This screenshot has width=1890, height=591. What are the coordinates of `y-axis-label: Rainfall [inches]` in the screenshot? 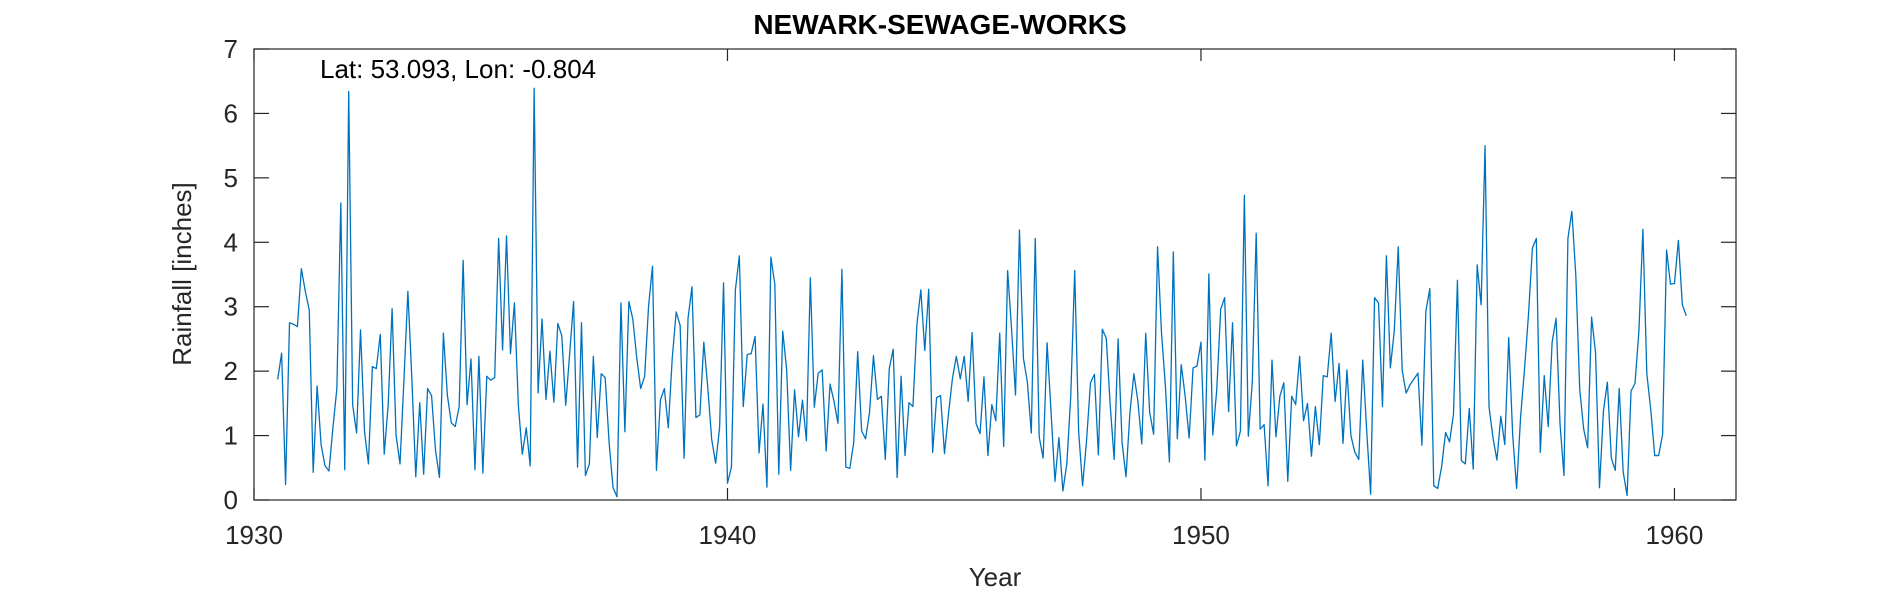 It's located at (182, 274).